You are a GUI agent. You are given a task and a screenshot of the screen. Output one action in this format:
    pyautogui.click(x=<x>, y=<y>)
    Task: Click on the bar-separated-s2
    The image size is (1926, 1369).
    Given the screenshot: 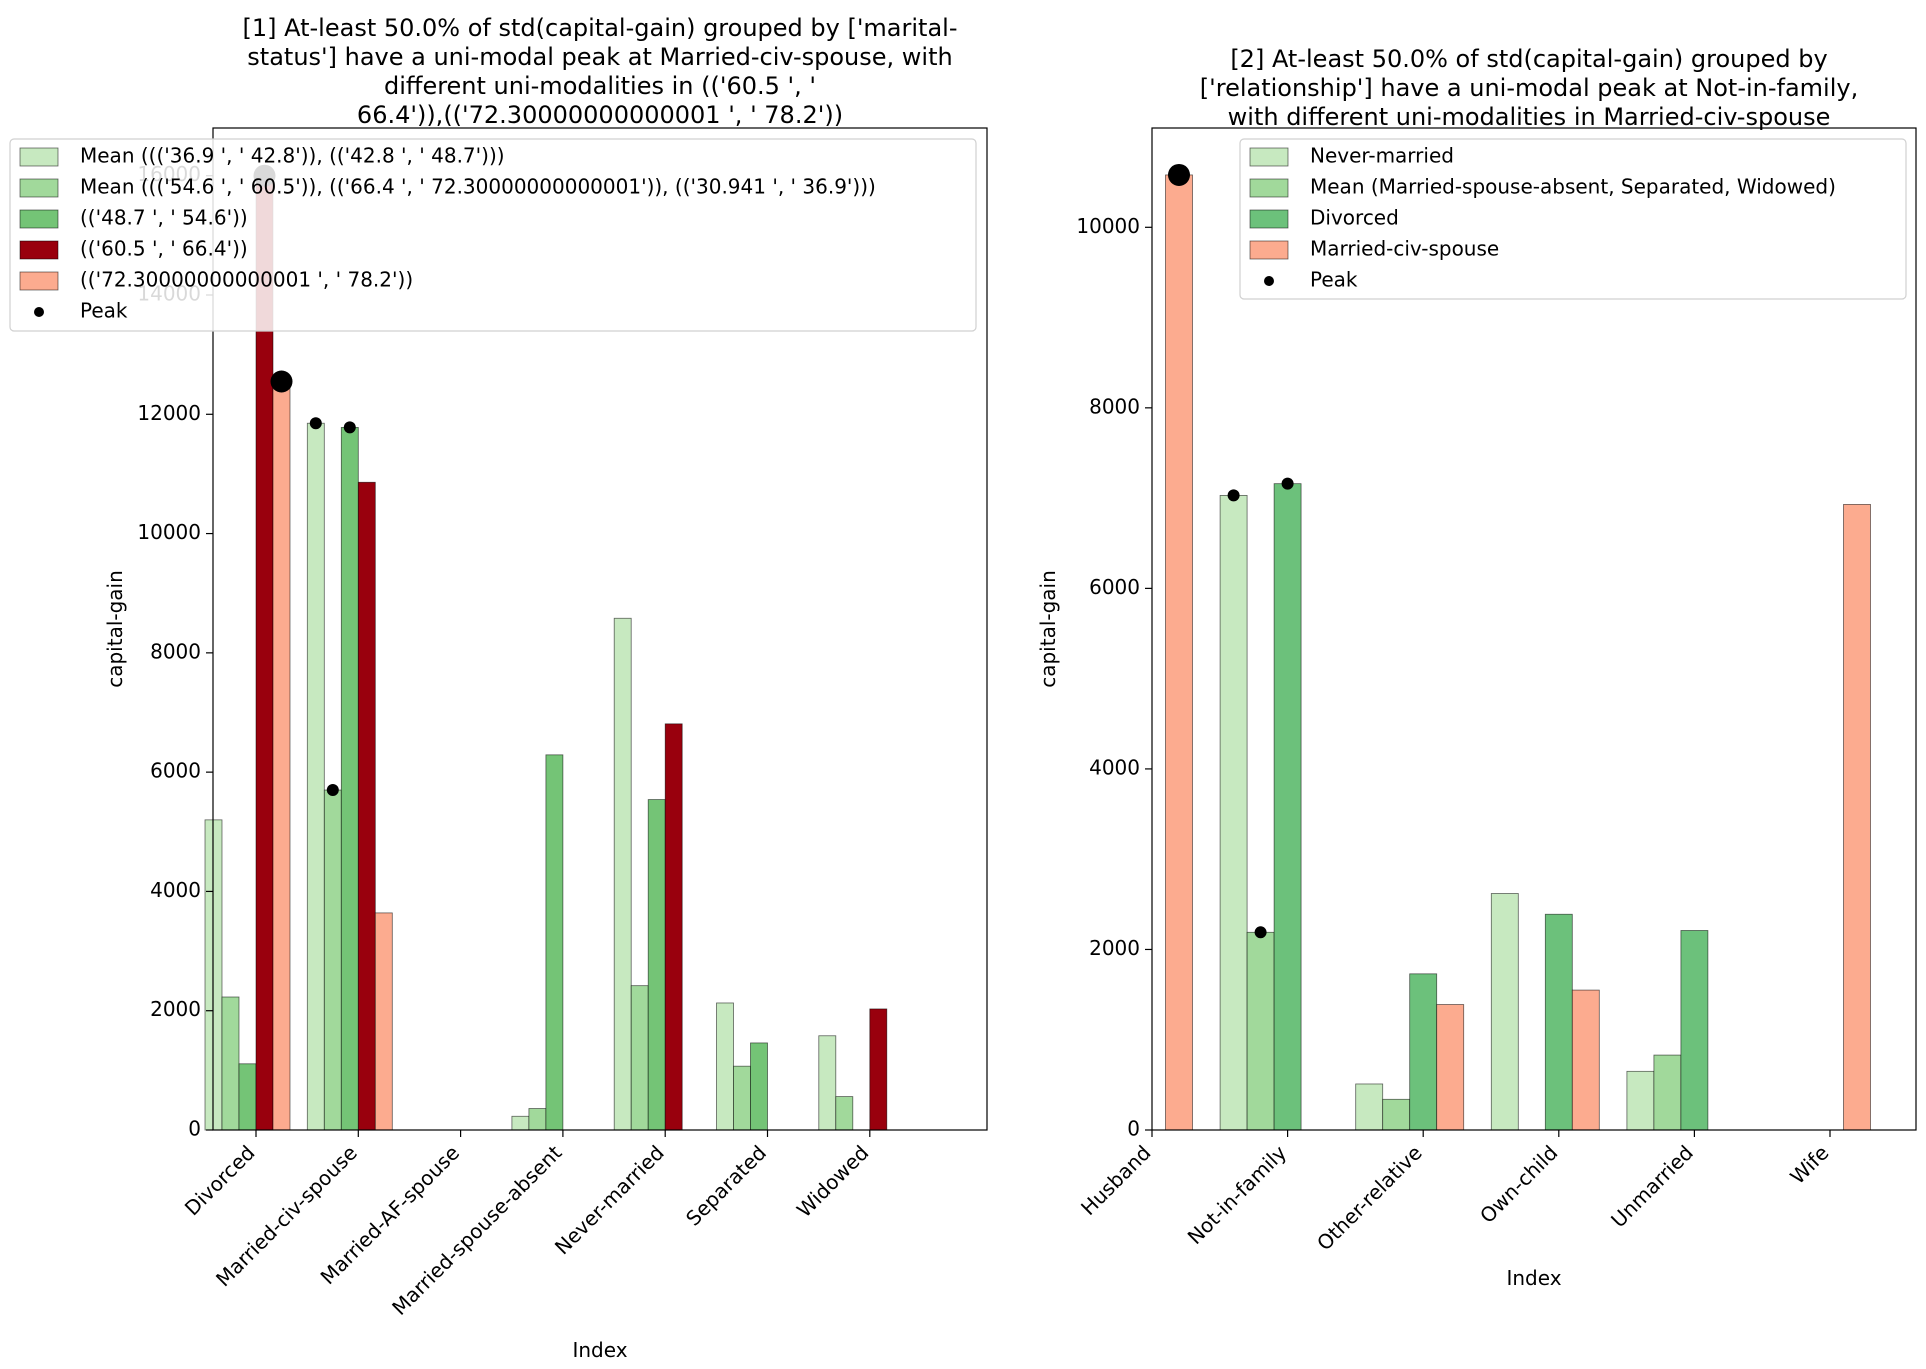 What is the action you would take?
    pyautogui.click(x=759, y=1086)
    